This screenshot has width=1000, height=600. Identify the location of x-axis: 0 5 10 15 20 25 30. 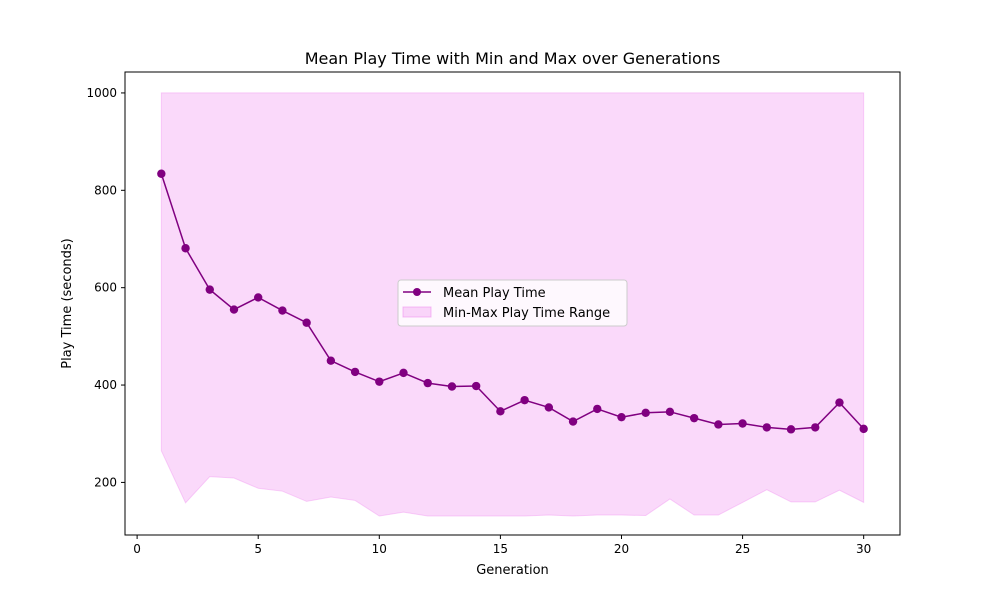
(502, 545).